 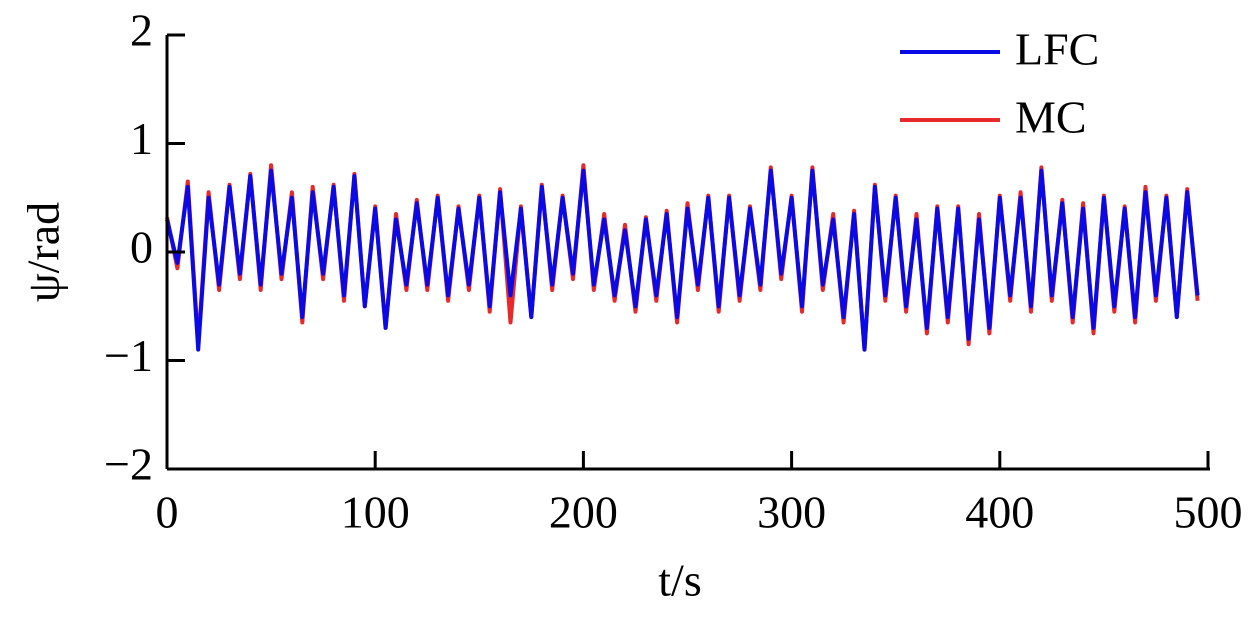 I want to click on y-tick-label: 0, so click(x=141, y=247).